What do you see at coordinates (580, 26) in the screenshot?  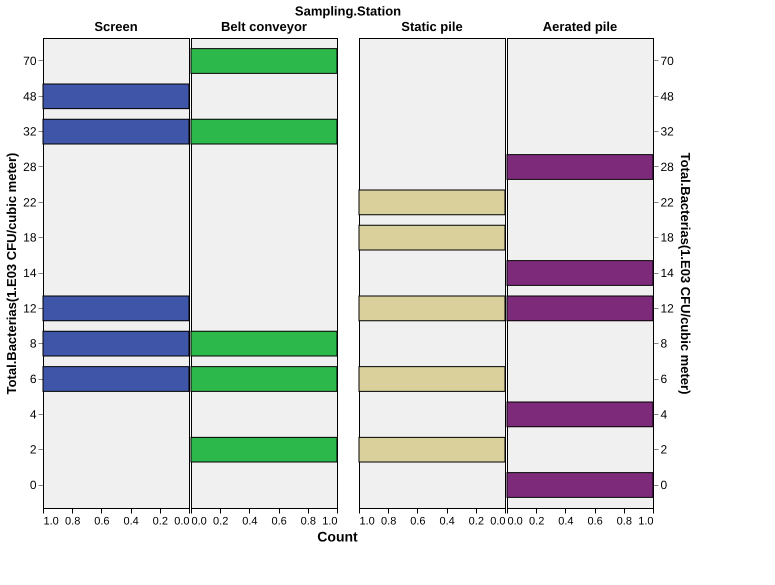 I see `chart-title: Aerated pile` at bounding box center [580, 26].